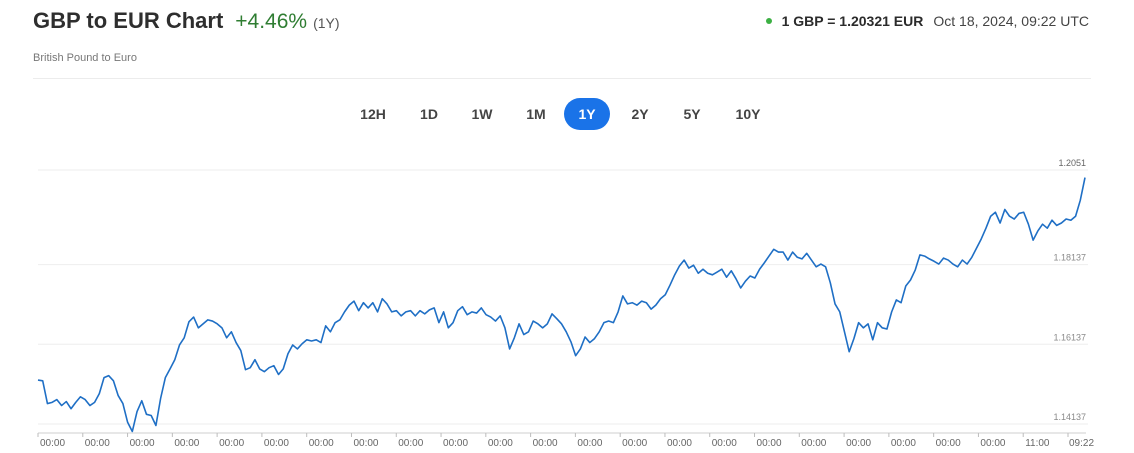 The width and height of the screenshot is (1134, 453). What do you see at coordinates (85, 58) in the screenshot?
I see `page-subtitle: British Pound to Euro` at bounding box center [85, 58].